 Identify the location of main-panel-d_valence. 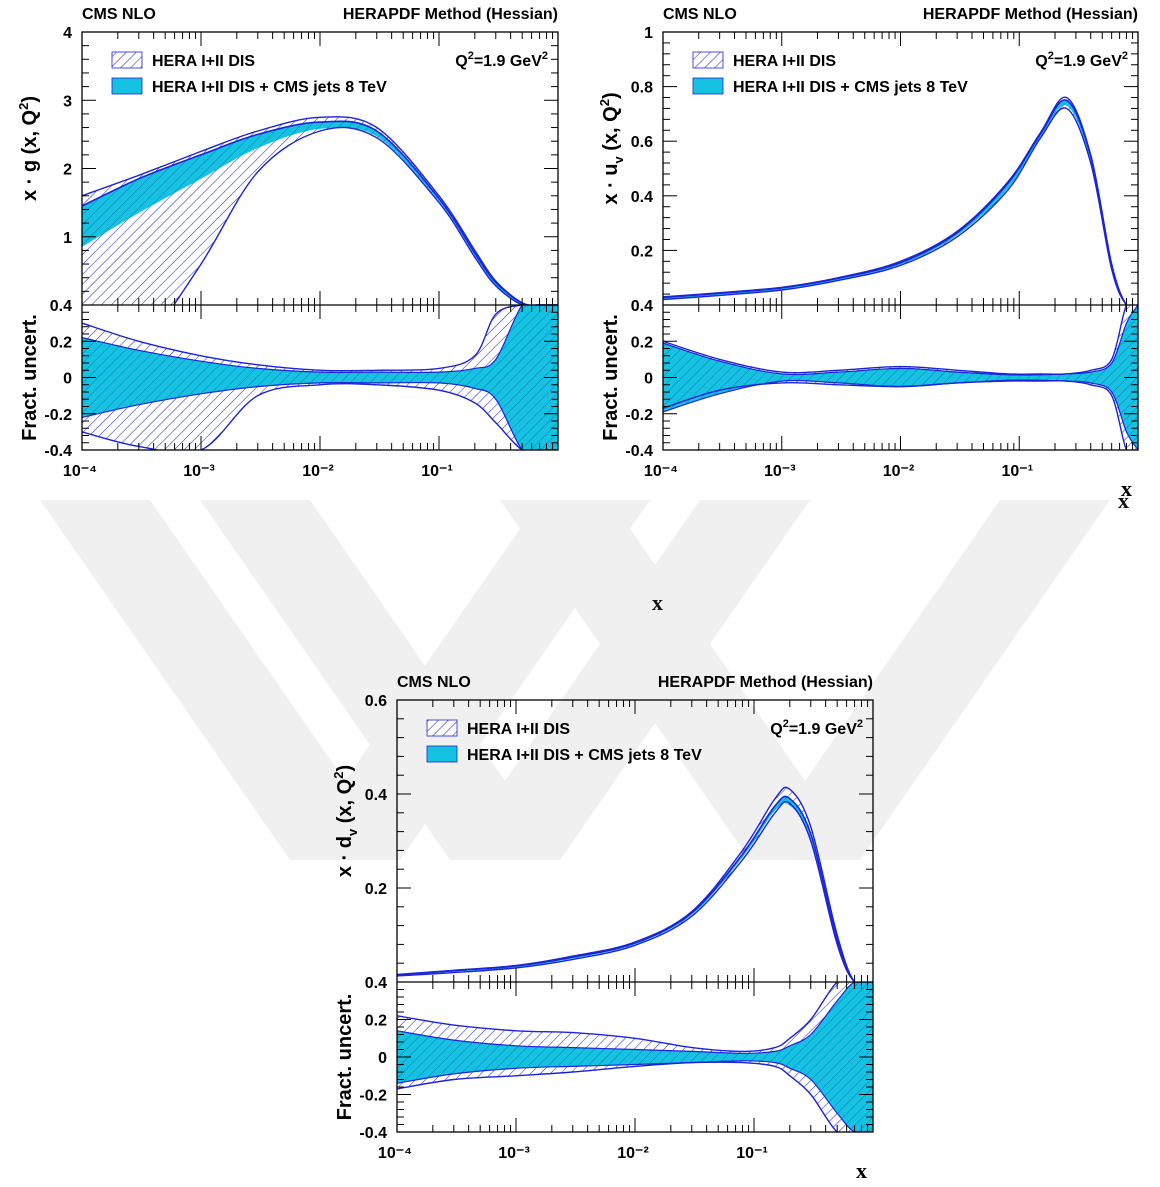
(635, 884).